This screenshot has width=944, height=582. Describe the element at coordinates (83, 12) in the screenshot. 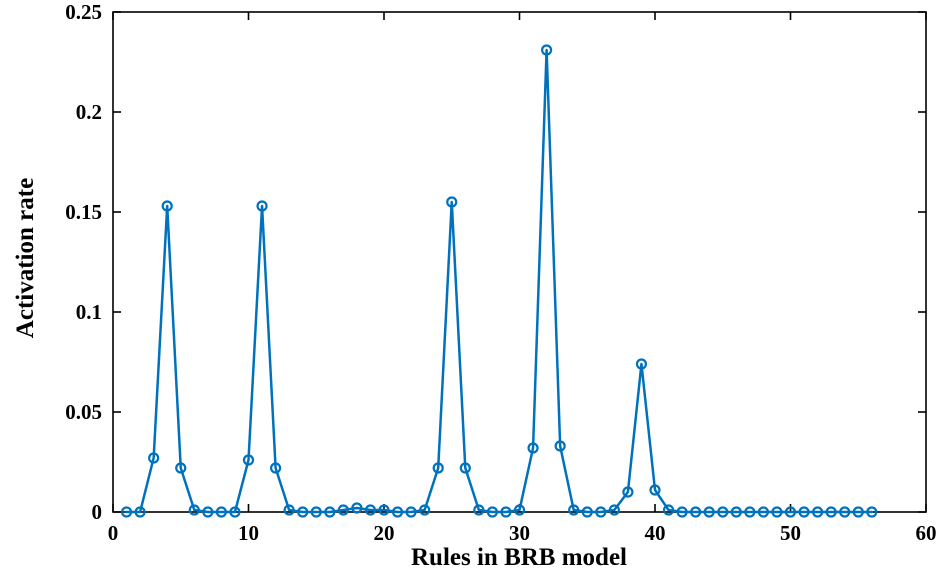

I see `y-tick-label: 0.25` at that location.